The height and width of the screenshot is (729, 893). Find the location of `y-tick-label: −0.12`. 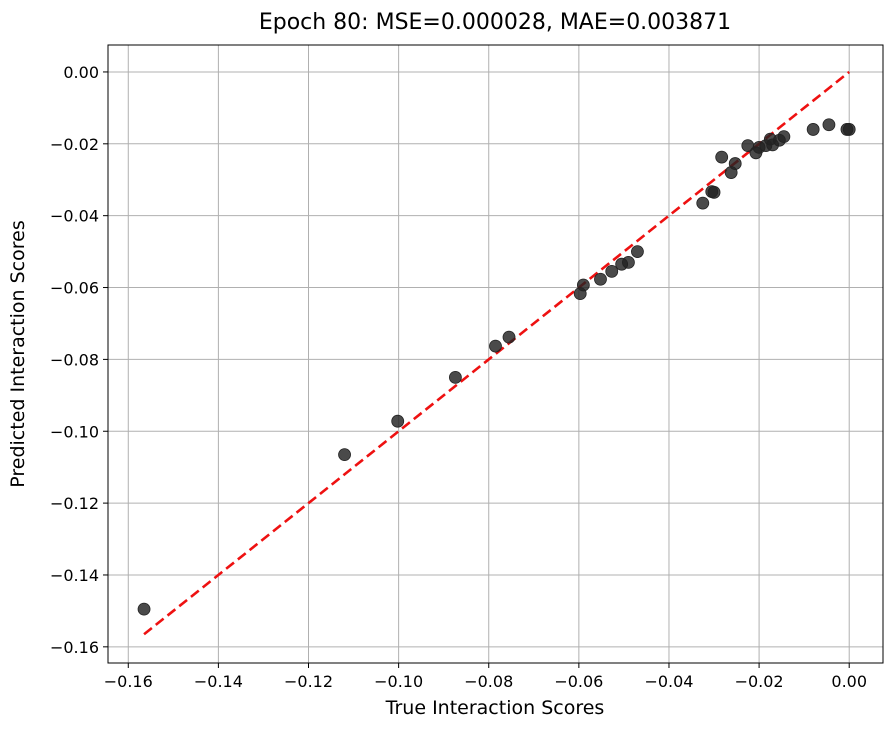

y-tick-label: −0.12 is located at coordinates (74, 503).